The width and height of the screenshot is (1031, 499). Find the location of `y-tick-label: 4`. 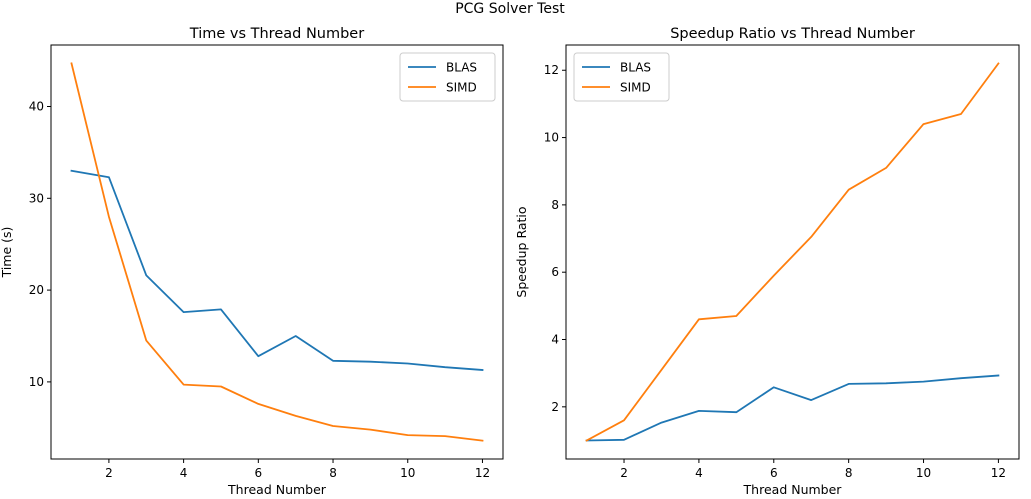

y-tick-label: 4 is located at coordinates (555, 340).